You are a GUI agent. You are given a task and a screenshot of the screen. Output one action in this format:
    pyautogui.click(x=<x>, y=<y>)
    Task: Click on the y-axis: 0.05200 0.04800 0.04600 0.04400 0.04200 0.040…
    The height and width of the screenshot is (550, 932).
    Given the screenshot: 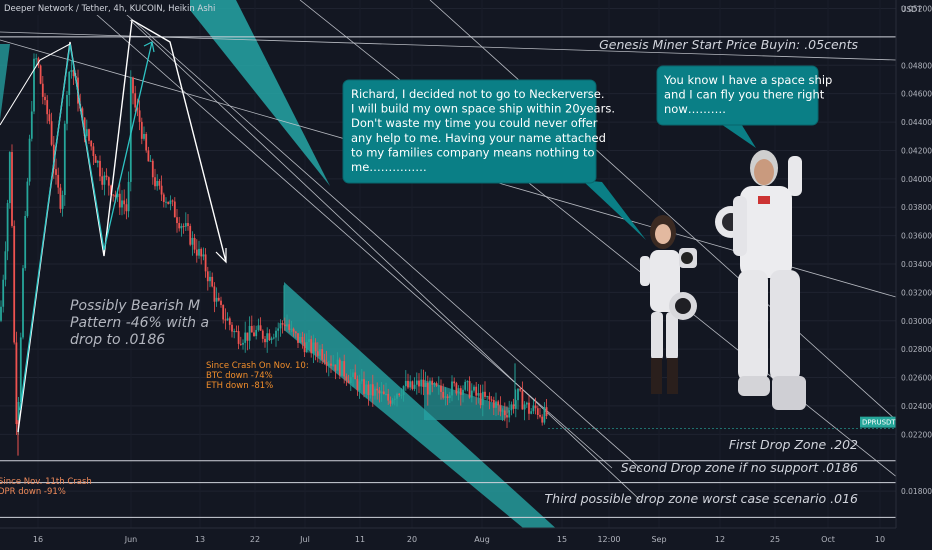 What is the action you would take?
    pyautogui.click(x=916, y=251)
    